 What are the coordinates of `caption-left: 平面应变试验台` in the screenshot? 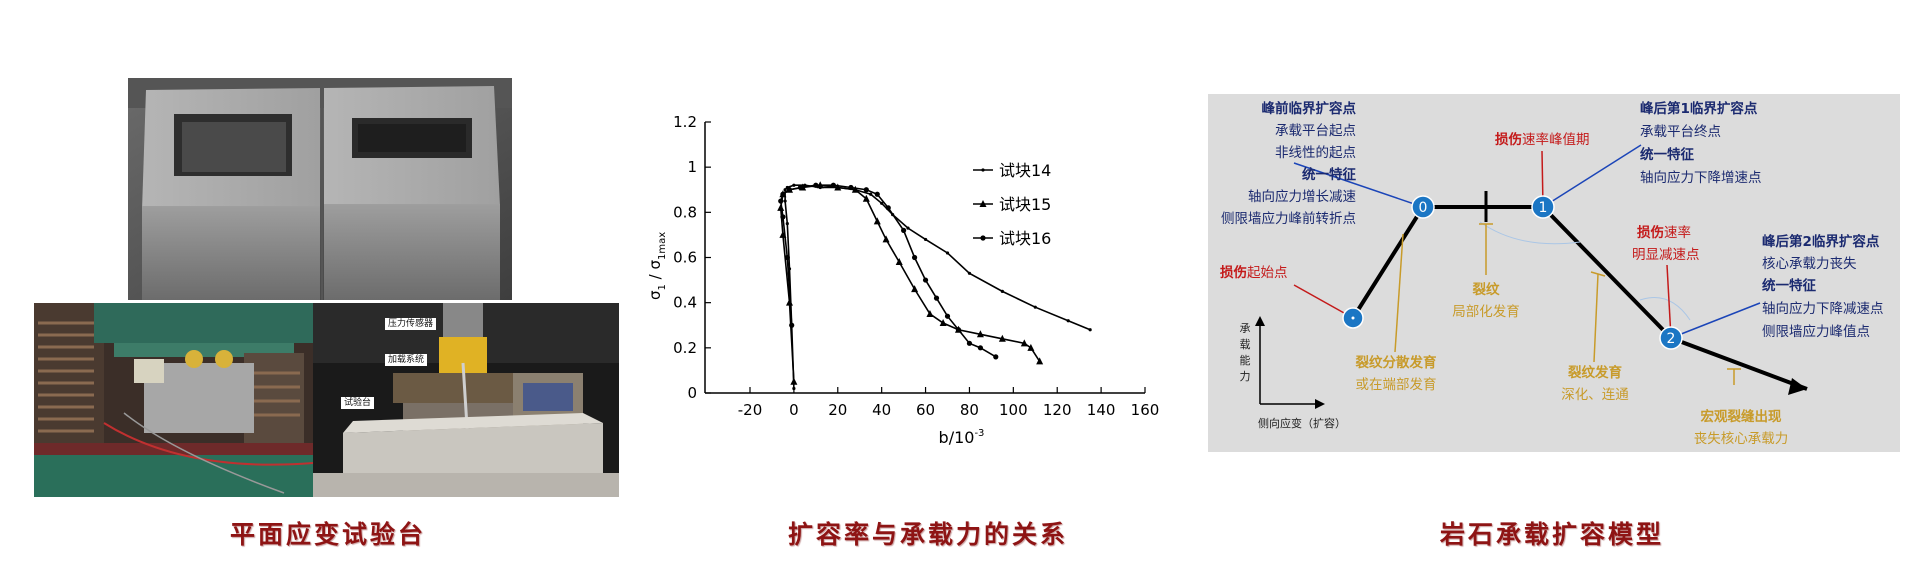 It's located at (328, 534).